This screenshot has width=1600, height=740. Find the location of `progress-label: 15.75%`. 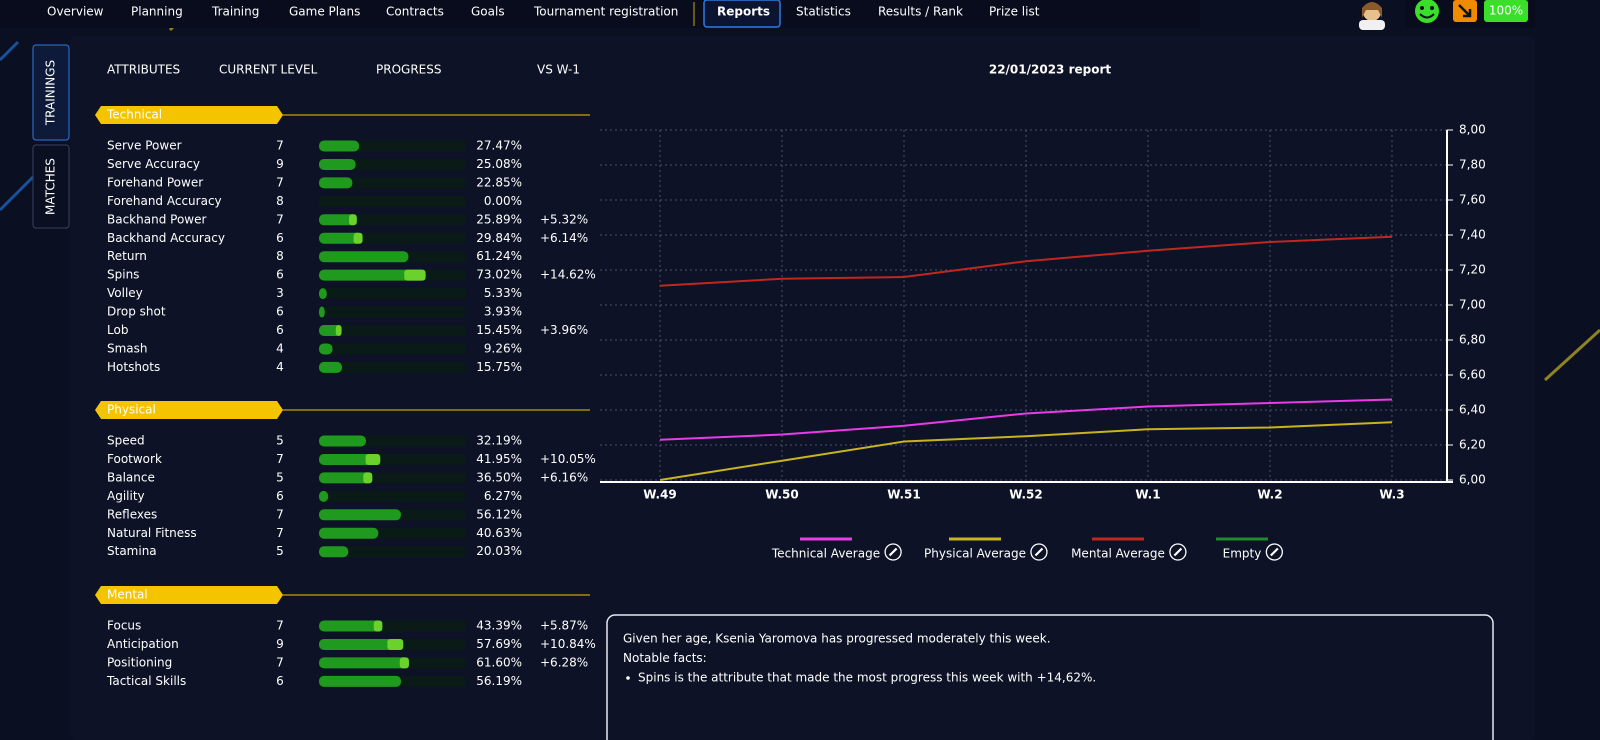

progress-label: 15.75% is located at coordinates (499, 367).